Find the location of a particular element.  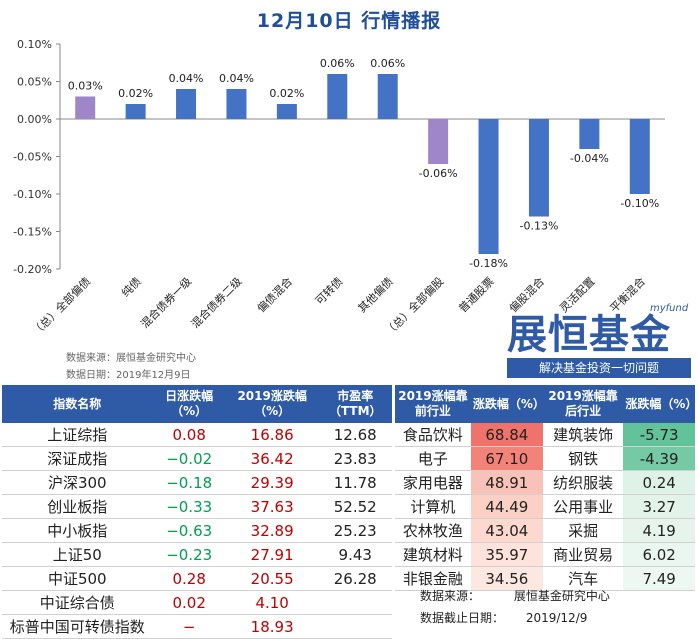

data-label: -0.18% is located at coordinates (488, 263).